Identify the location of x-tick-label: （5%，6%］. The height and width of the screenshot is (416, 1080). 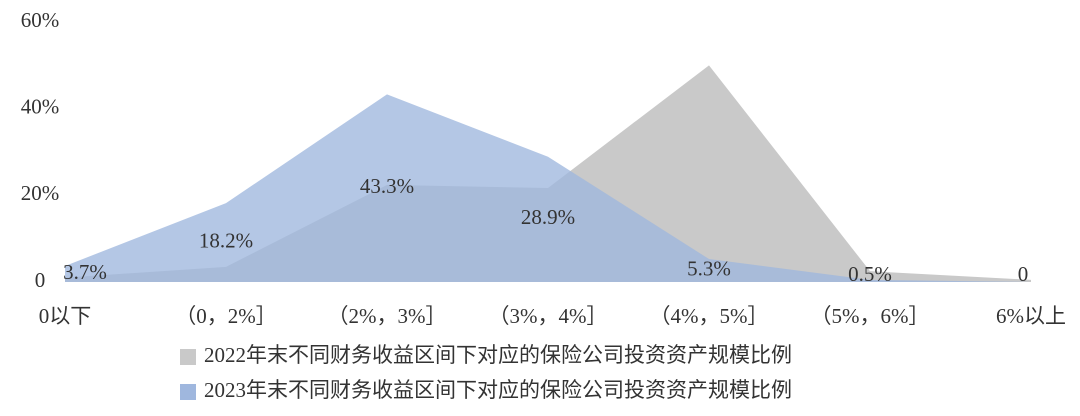
(870, 316).